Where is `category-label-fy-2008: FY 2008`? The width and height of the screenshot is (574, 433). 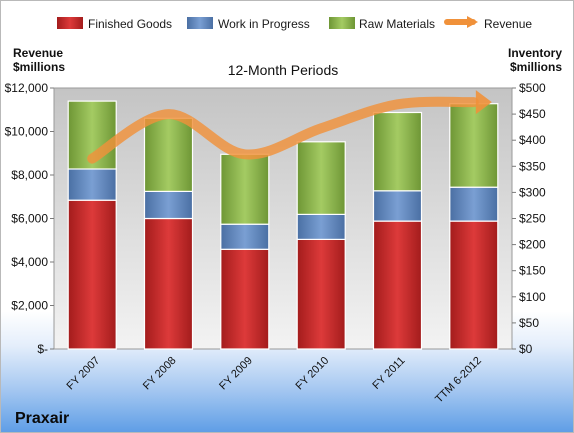 category-label-fy-2008: FY 2008 is located at coordinates (160, 374).